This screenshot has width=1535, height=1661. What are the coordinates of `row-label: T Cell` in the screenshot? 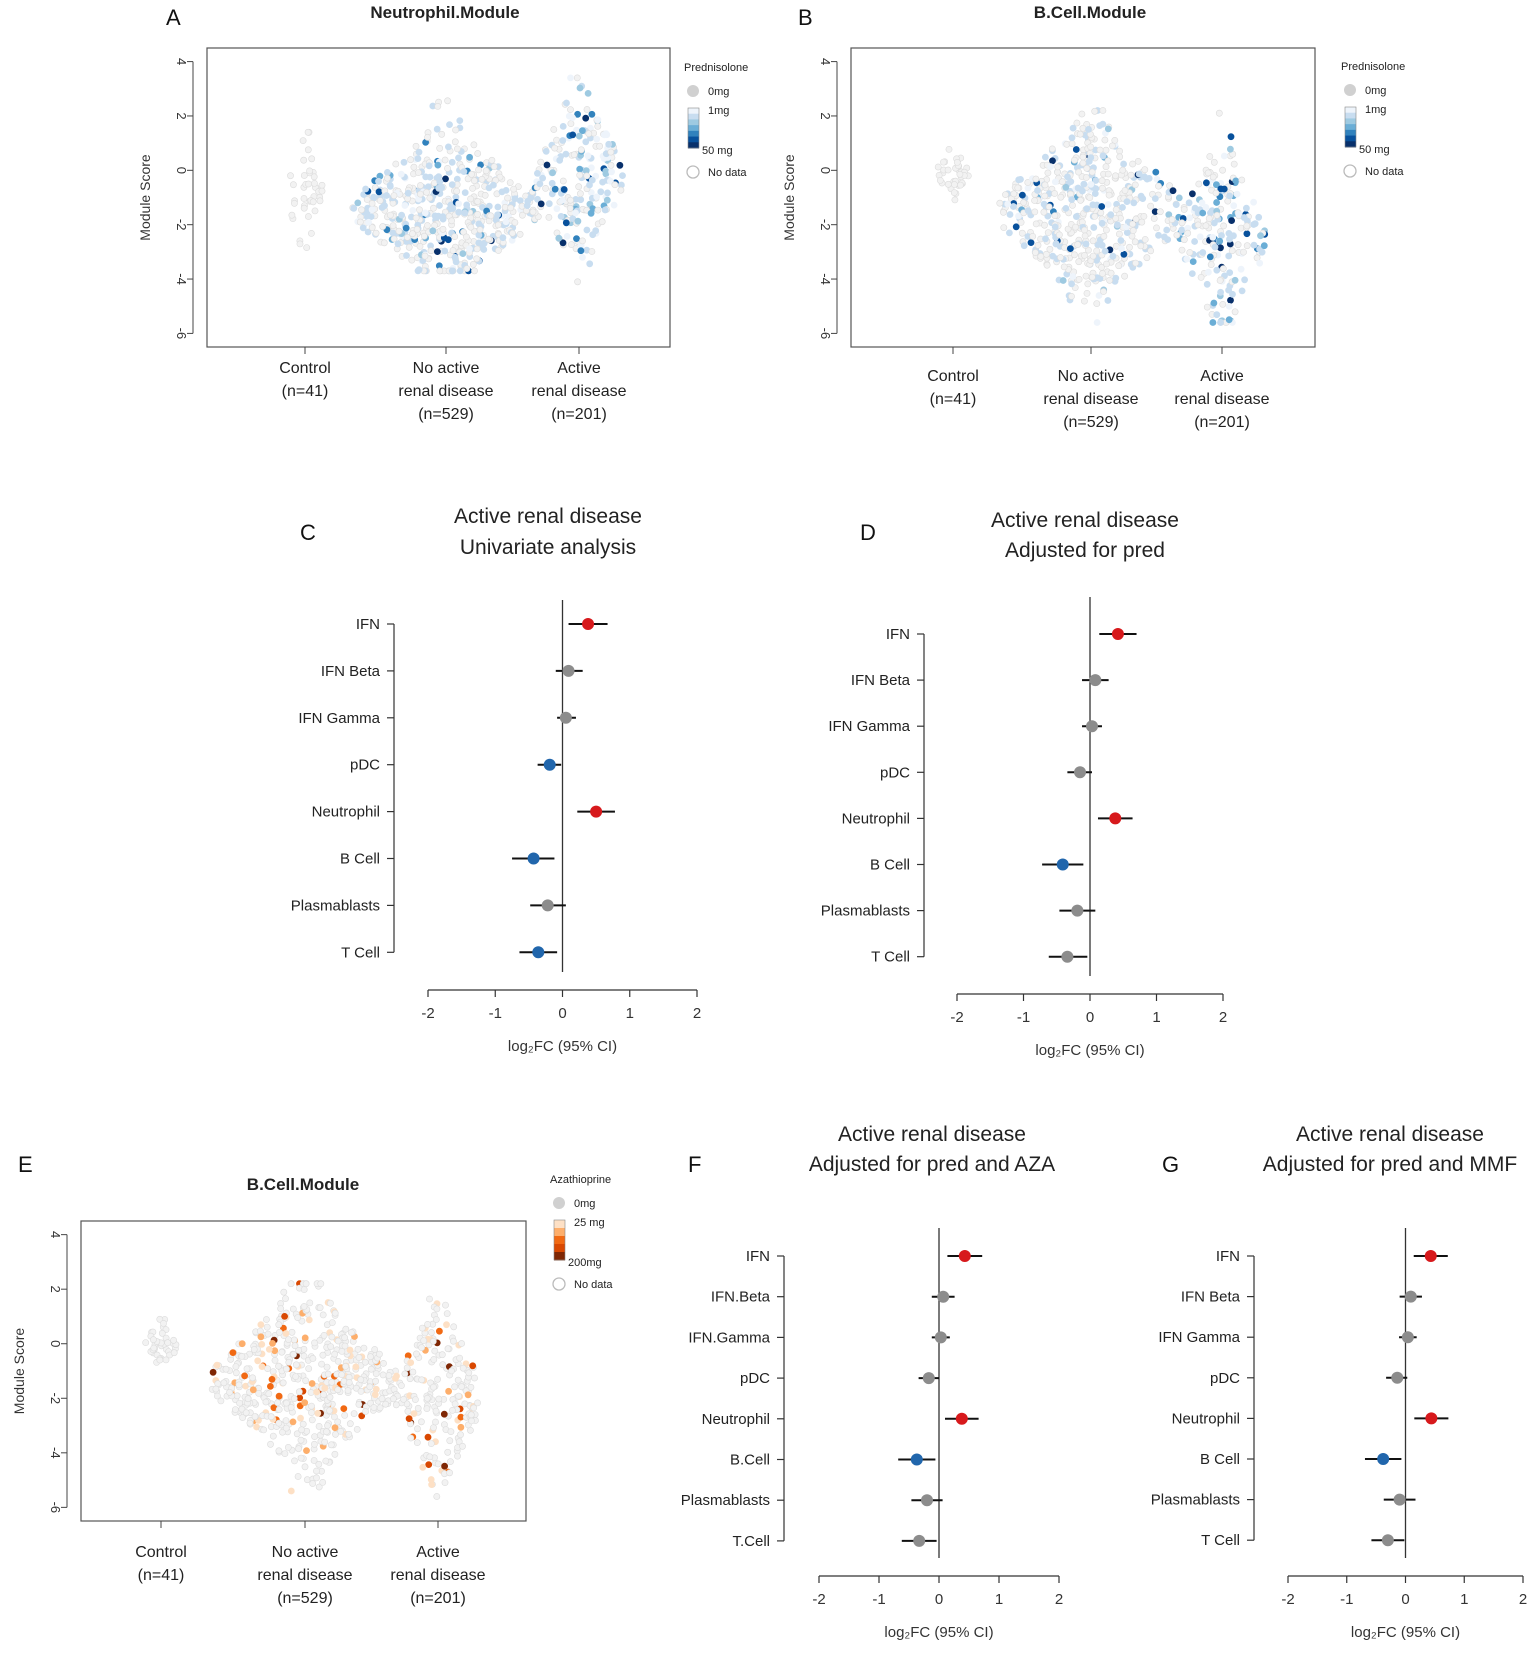 It's located at (1220, 1540).